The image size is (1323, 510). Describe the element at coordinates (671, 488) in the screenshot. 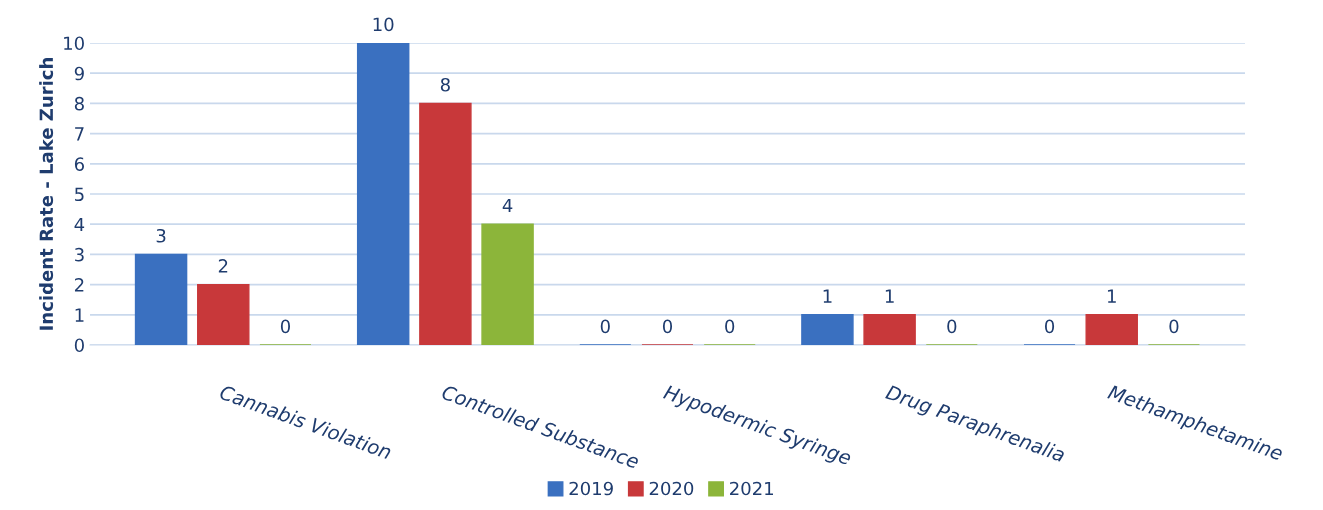

I see `legend-label: 2020` at that location.